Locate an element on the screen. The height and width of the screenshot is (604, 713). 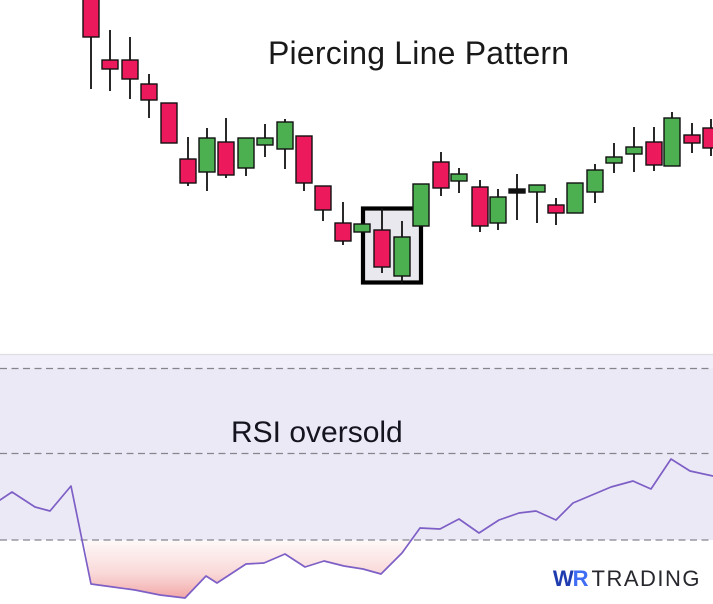
rsi-panel-upper-strip is located at coordinates (356, 362).